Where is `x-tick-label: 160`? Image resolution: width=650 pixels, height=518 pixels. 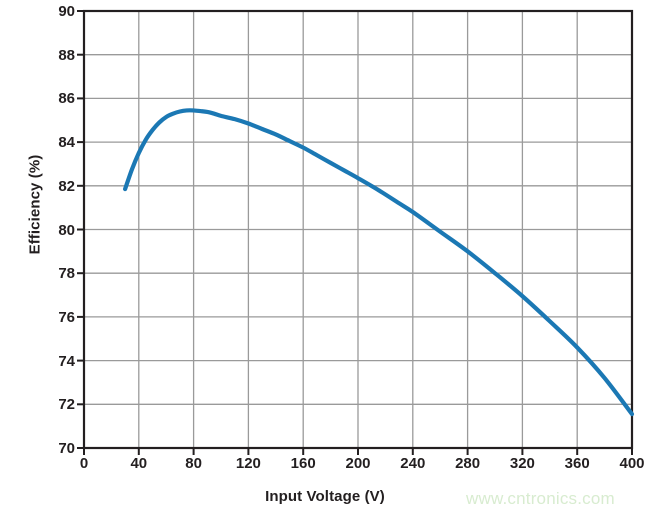
x-tick-label: 160 is located at coordinates (303, 463).